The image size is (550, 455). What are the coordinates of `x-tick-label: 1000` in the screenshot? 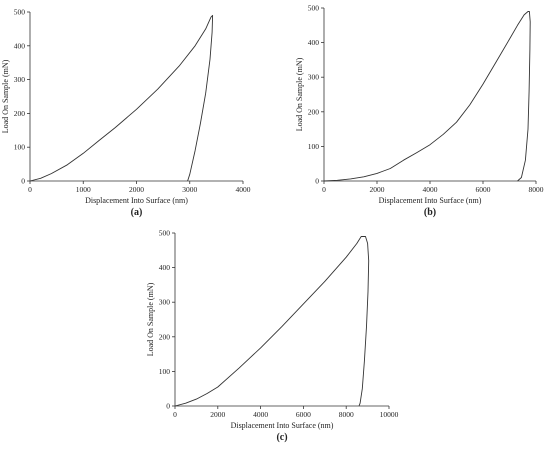 It's located at (83, 189).